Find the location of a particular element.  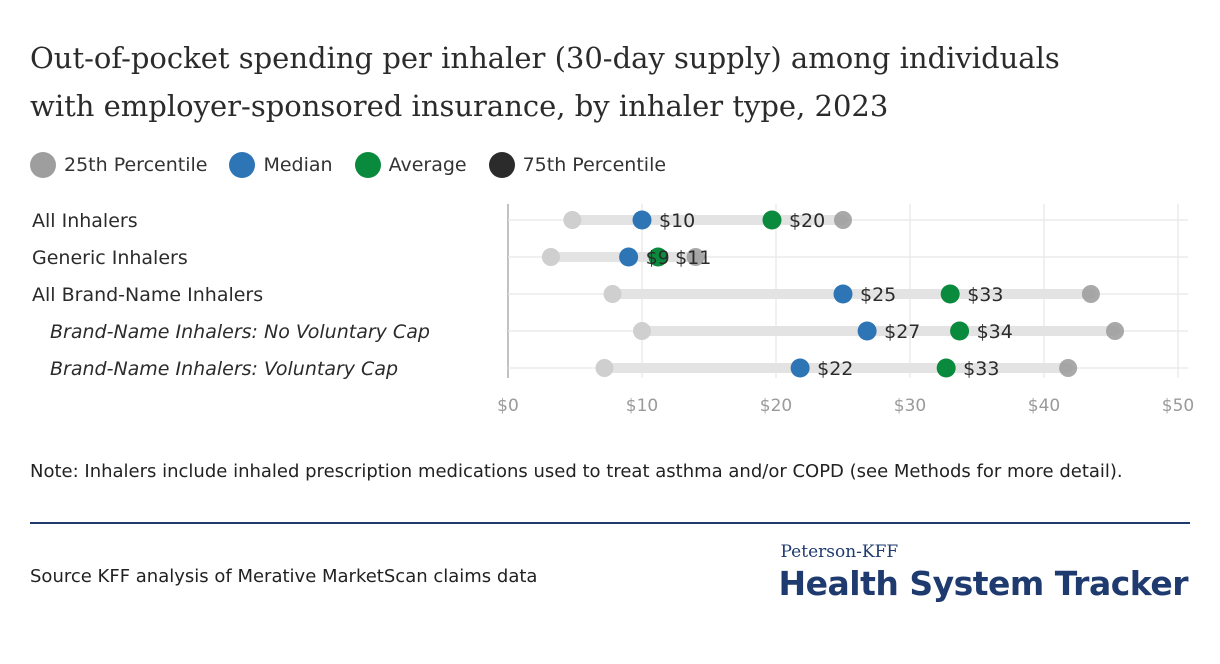

brand-logo: Peterson-KFF Health System Tracker is located at coordinates (984, 572).